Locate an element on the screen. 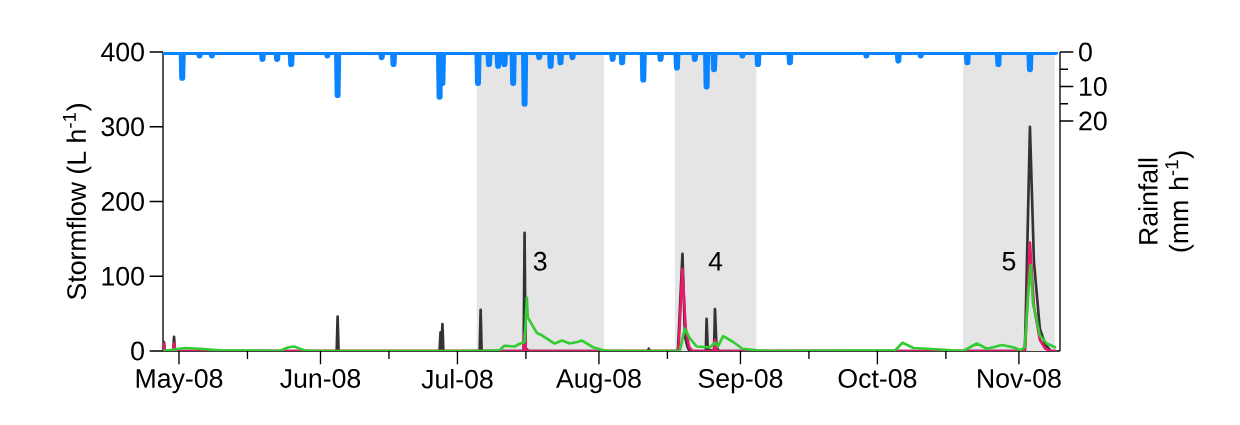 This screenshot has width=1240, height=425. x-tick-label: Jul-08 is located at coordinates (457, 379).